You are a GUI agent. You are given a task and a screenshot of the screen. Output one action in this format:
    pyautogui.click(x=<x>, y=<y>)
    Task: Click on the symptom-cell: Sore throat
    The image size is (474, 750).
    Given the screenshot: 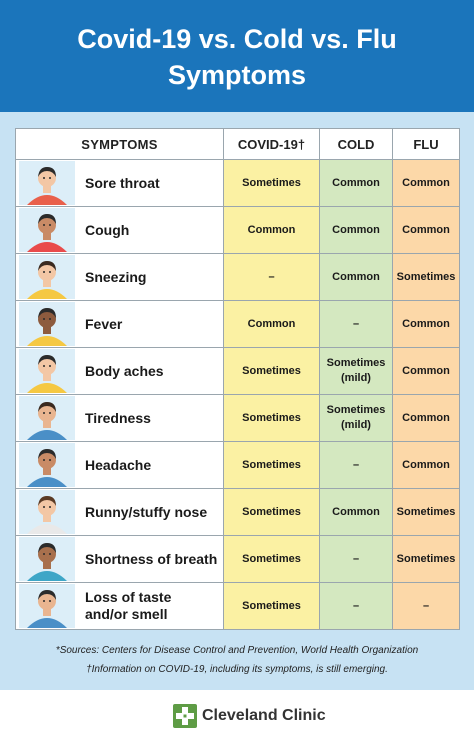 What is the action you would take?
    pyautogui.click(x=119, y=183)
    